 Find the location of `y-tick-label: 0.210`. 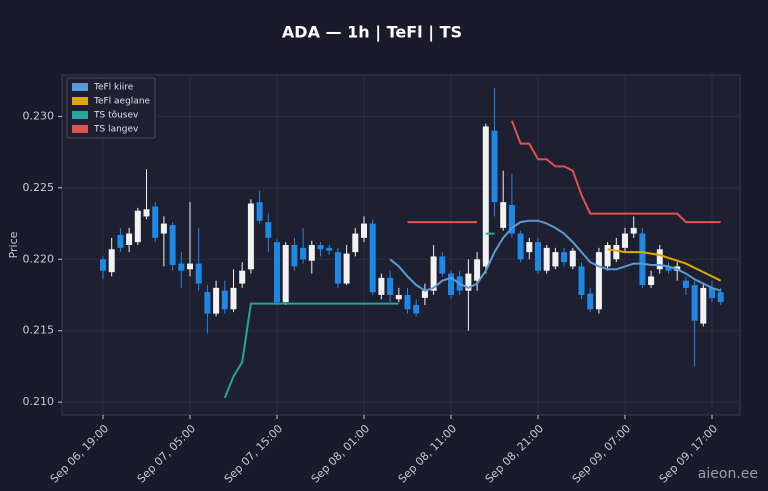

y-tick-label: 0.210 is located at coordinates (39, 401).